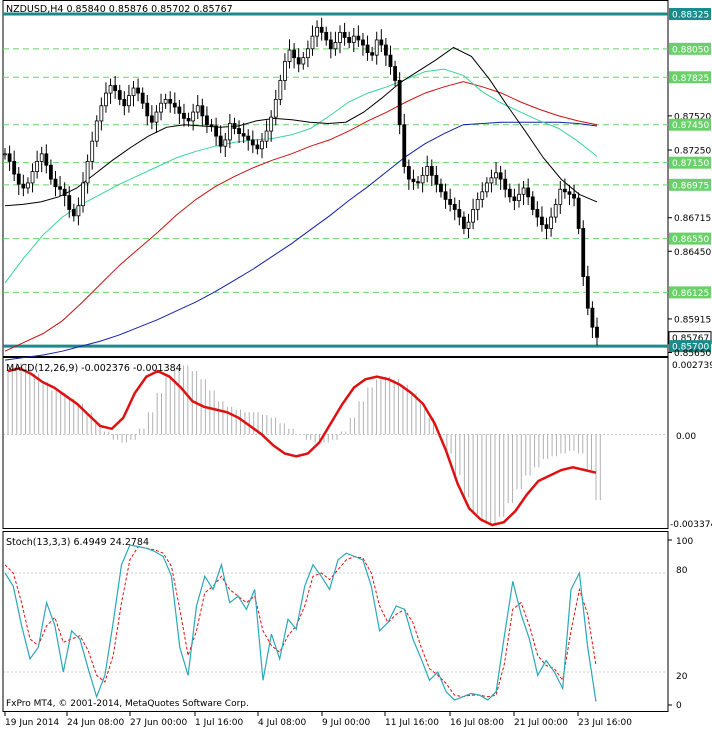 The image size is (712, 734). Describe the element at coordinates (346, 723) in the screenshot. I see `time-axis-label: 9 Jul 00:00` at that location.